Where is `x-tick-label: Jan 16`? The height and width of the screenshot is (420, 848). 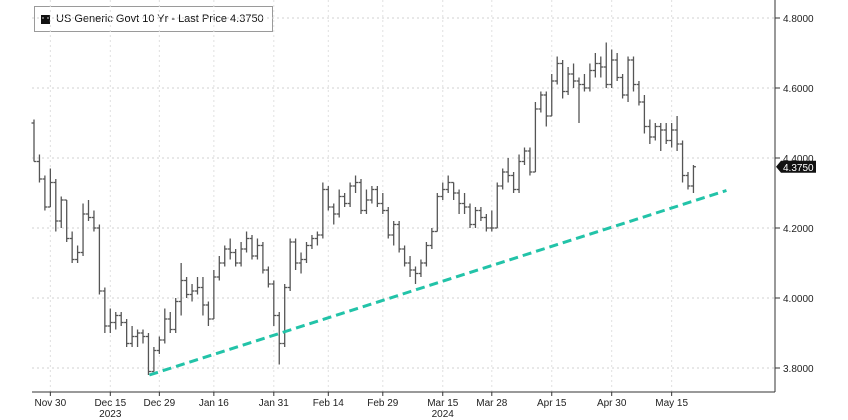 x-tick-label: Jan 16 is located at coordinates (214, 403).